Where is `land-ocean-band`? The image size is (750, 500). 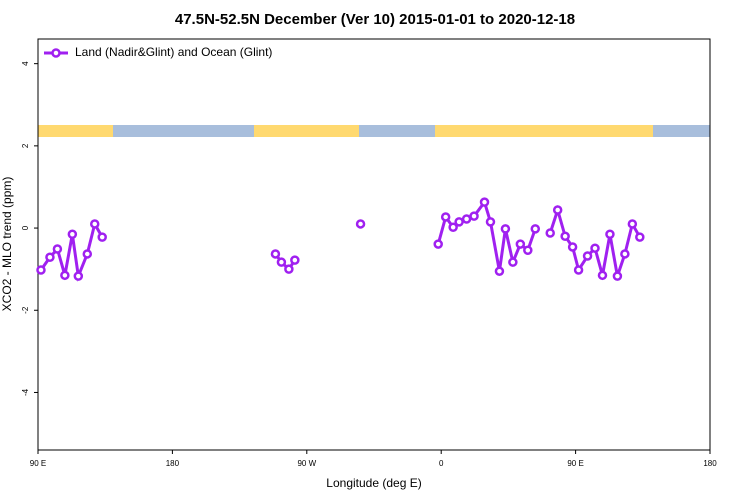 land-ocean-band is located at coordinates (374, 131).